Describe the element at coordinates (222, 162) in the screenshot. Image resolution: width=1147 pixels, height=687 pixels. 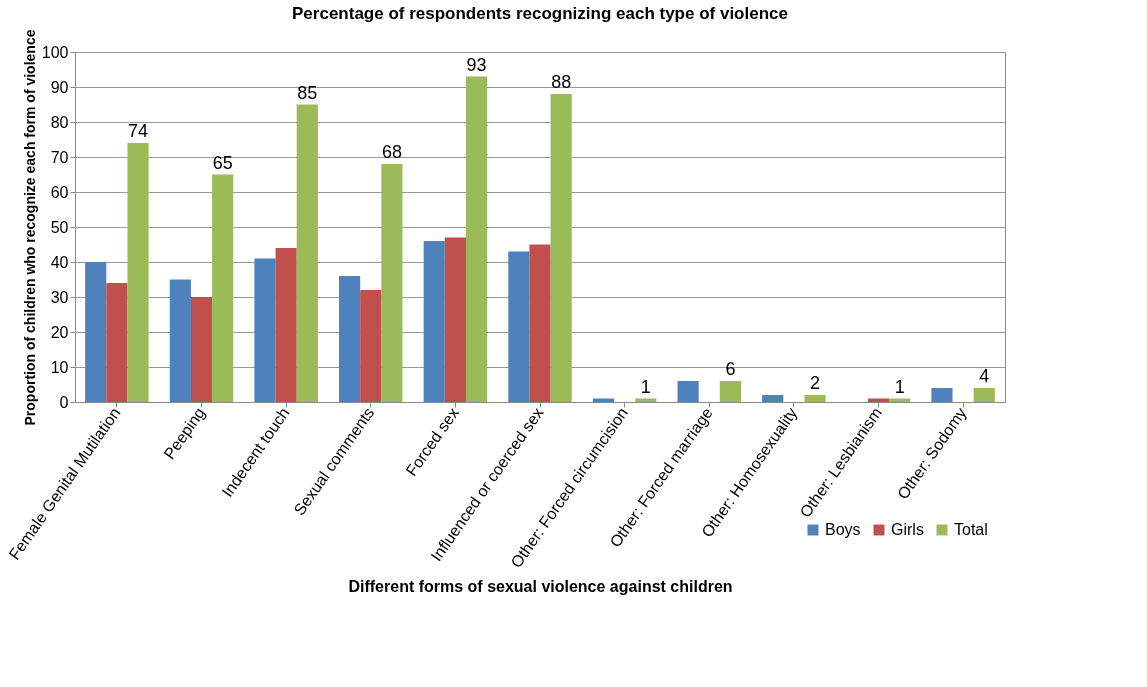
I see `data-label: 65` at that location.